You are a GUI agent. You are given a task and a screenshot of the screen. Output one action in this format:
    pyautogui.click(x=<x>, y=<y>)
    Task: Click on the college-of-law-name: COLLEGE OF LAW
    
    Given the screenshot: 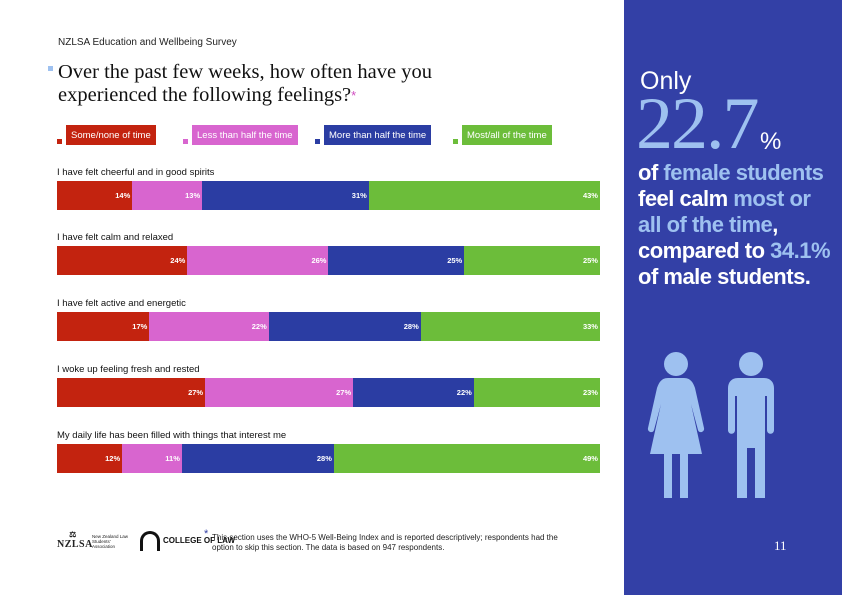 What is the action you would take?
    pyautogui.click(x=199, y=540)
    